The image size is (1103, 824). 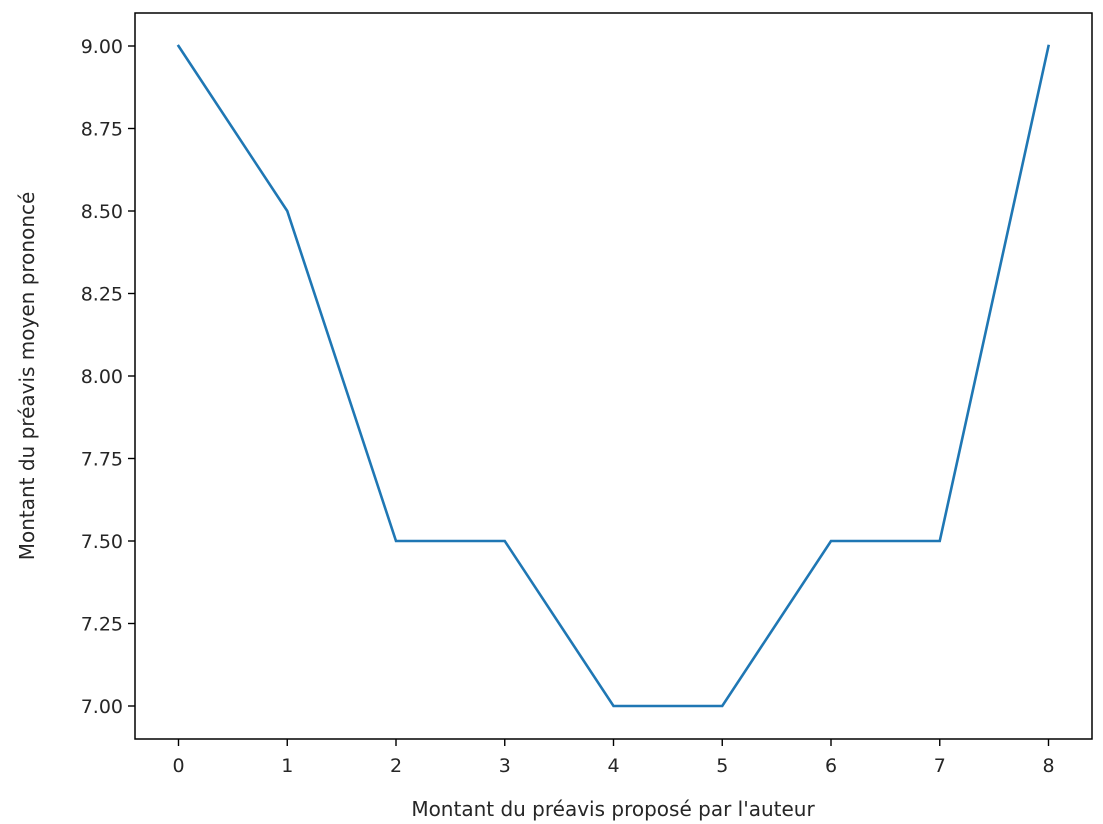 What do you see at coordinates (102, 625) in the screenshot?
I see `y-tick-label: 7.25` at bounding box center [102, 625].